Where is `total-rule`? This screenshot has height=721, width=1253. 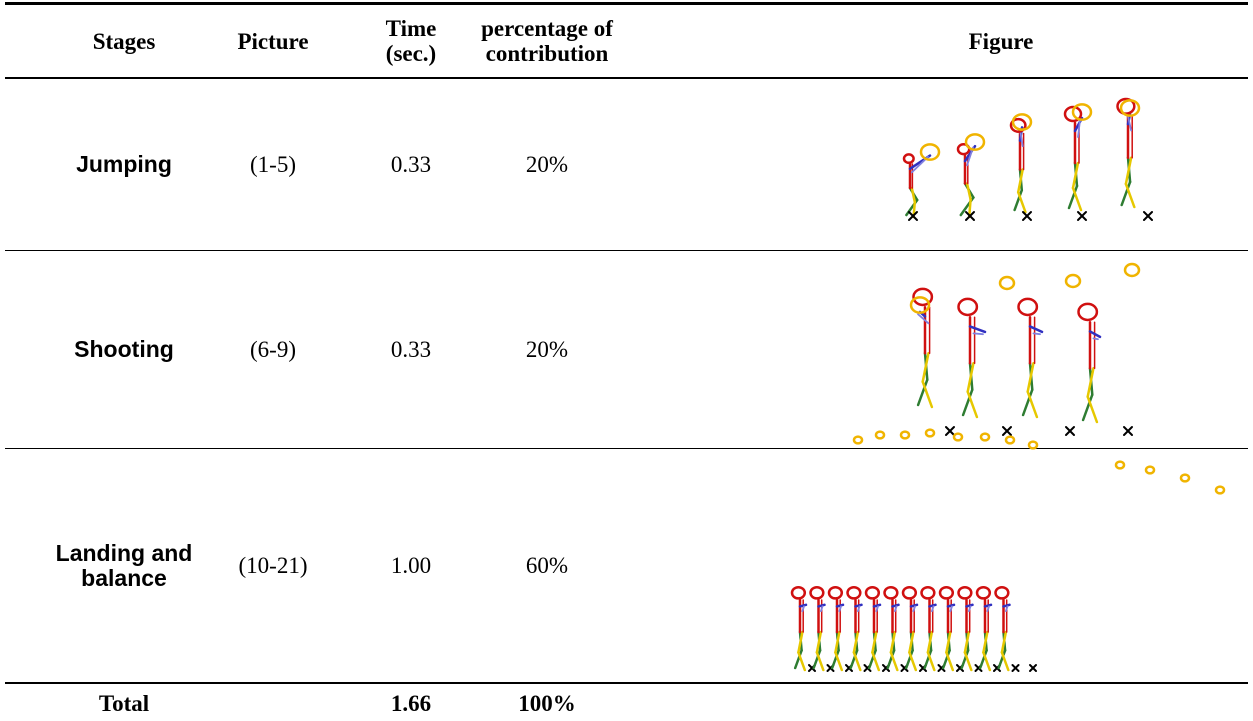
total-rule is located at coordinates (626, 683).